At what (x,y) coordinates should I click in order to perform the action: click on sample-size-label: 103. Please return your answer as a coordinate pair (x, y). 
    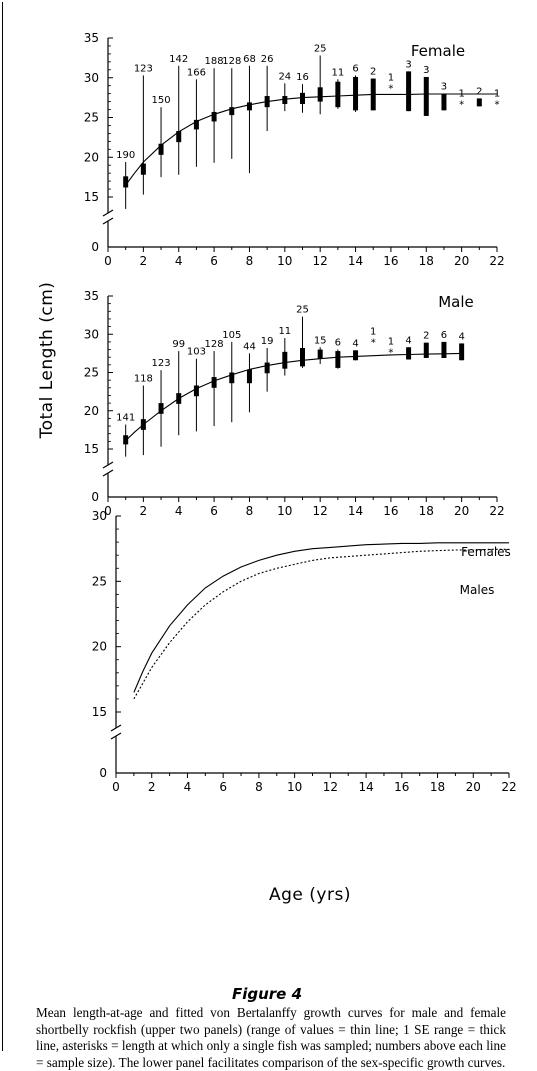
    Looking at the image, I should click on (196, 352).